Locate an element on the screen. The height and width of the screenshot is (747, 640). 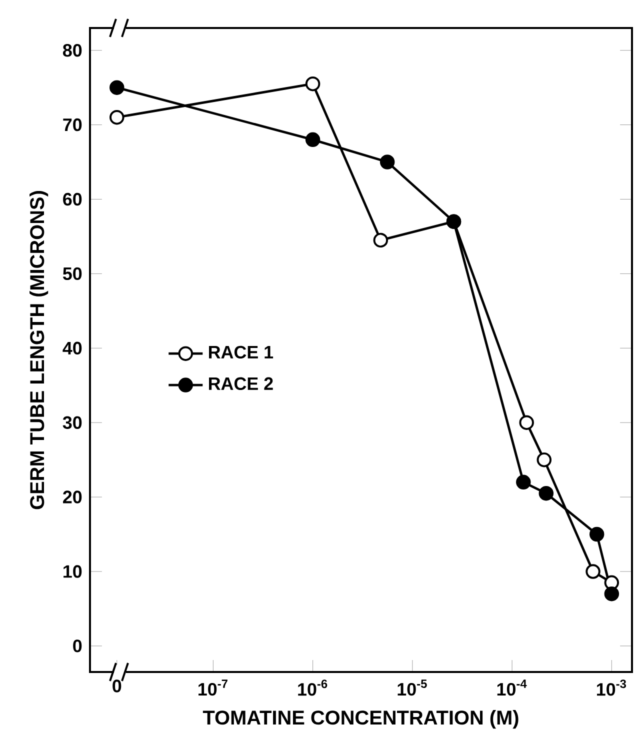
x-tick-label: 0 is located at coordinates (117, 686).